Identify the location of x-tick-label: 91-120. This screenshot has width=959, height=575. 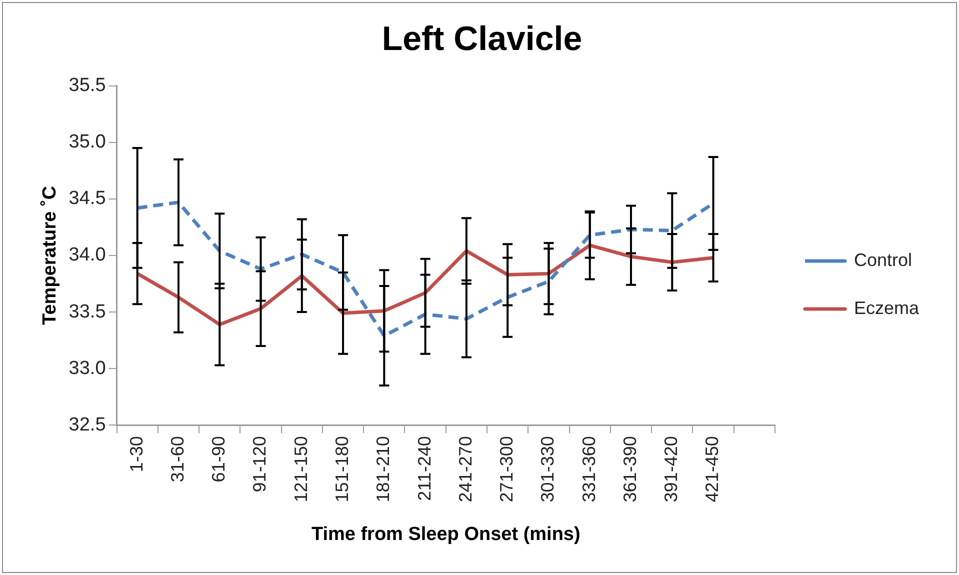
(260, 464).